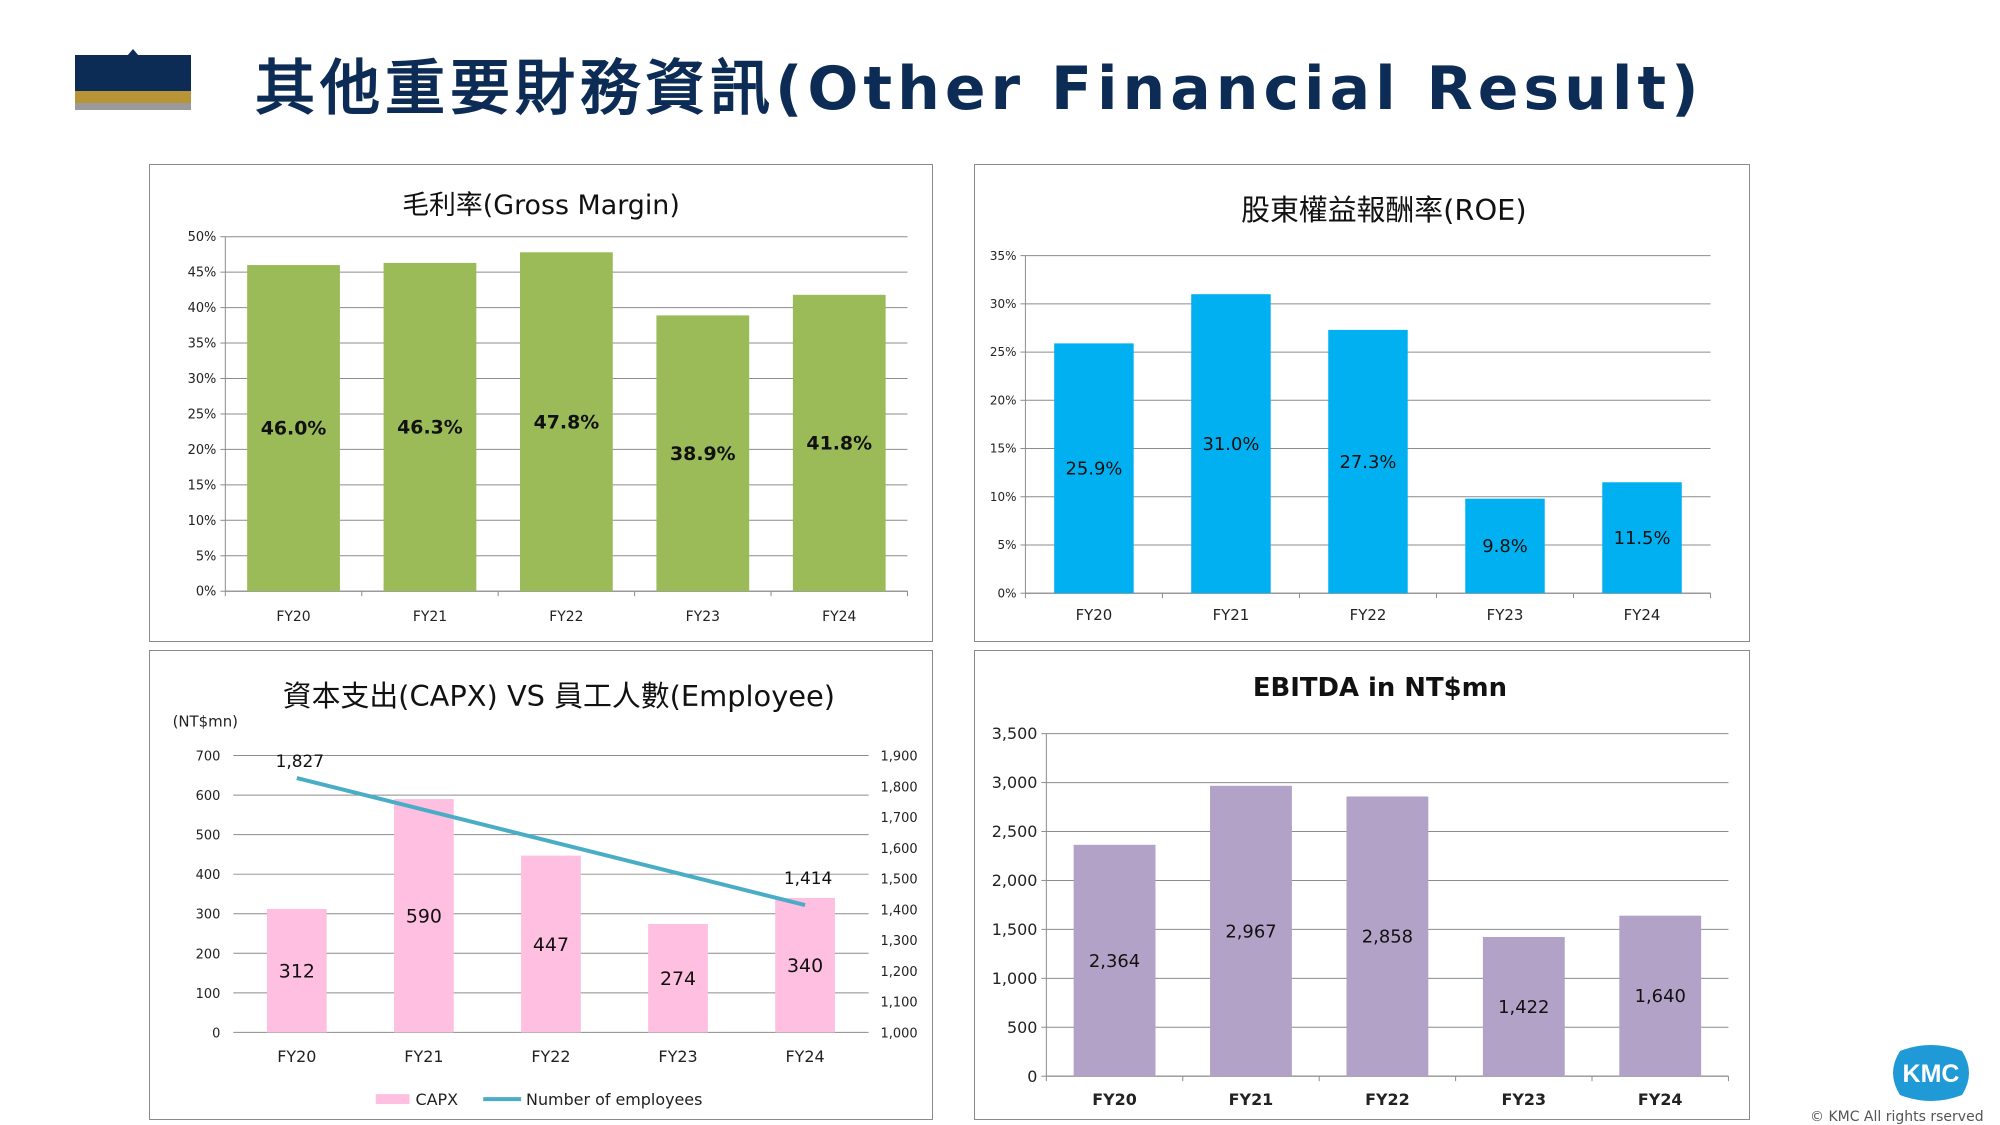 The height and width of the screenshot is (1125, 2000). Describe the element at coordinates (551, 945) in the screenshot. I see `capx-data-label: 447` at that location.